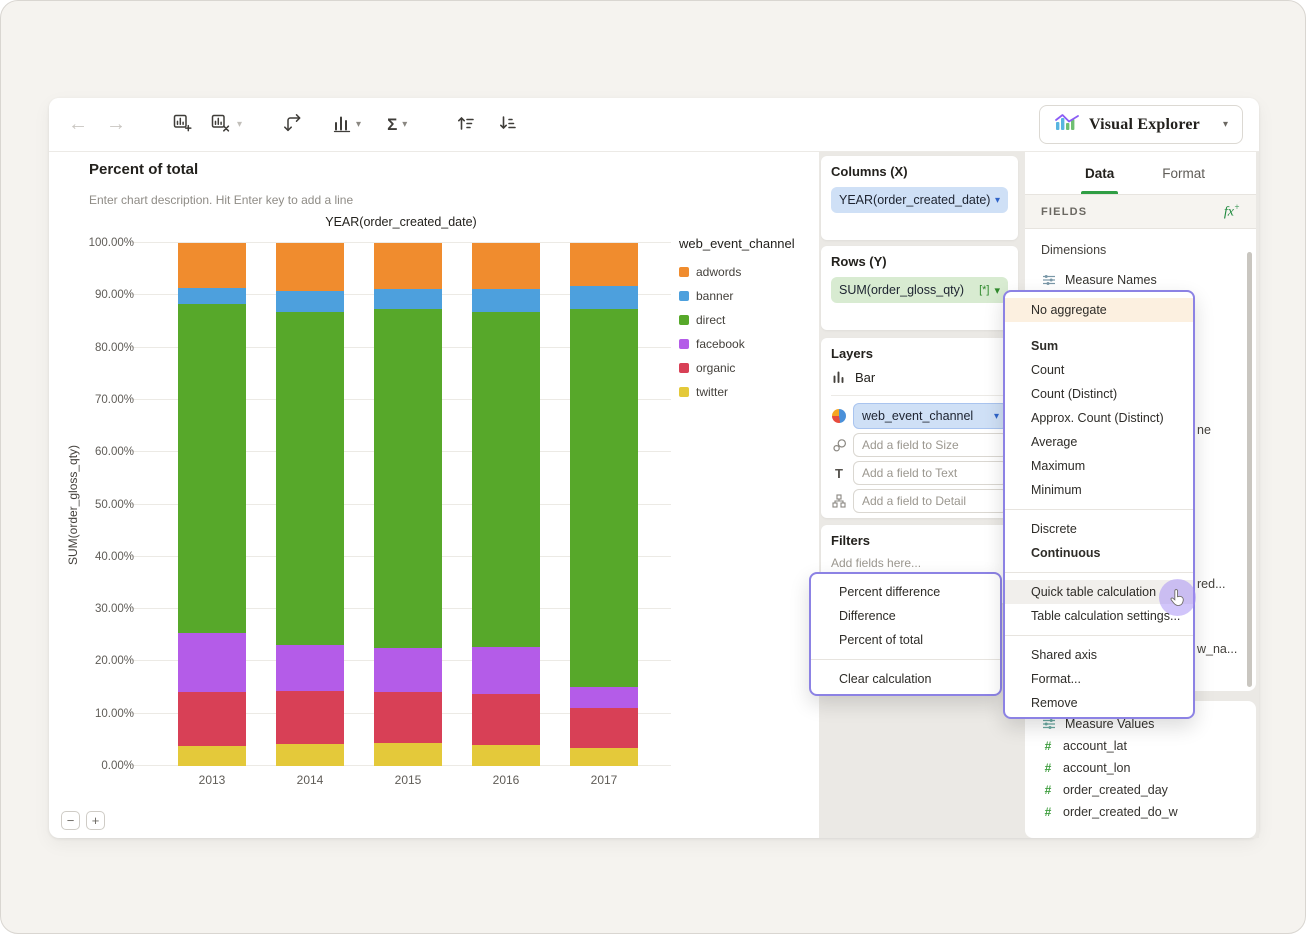 Image resolution: width=1306 pixels, height=934 pixels. I want to click on menu-item-maximum: Maximum, so click(1058, 466).